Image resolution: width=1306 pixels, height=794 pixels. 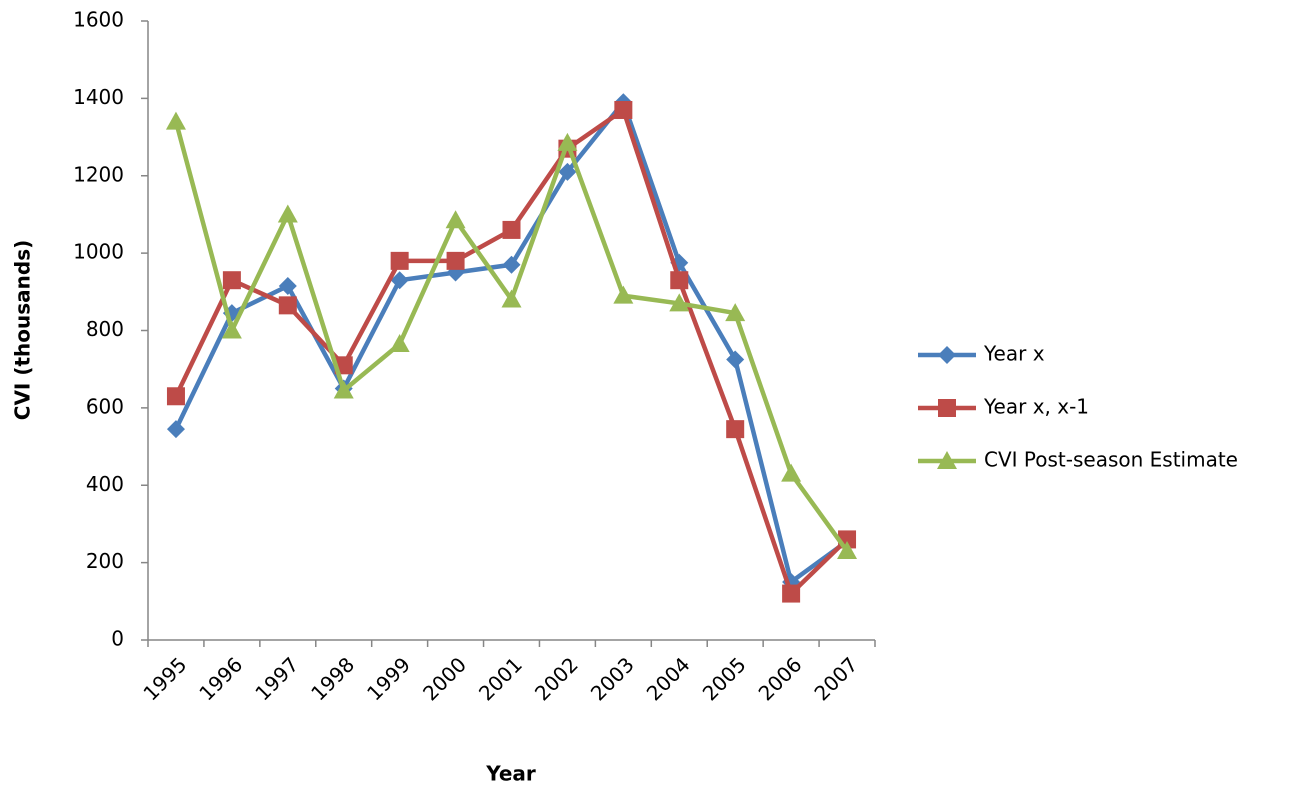 What do you see at coordinates (105, 329) in the screenshot?
I see `y-tick-label: 800` at bounding box center [105, 329].